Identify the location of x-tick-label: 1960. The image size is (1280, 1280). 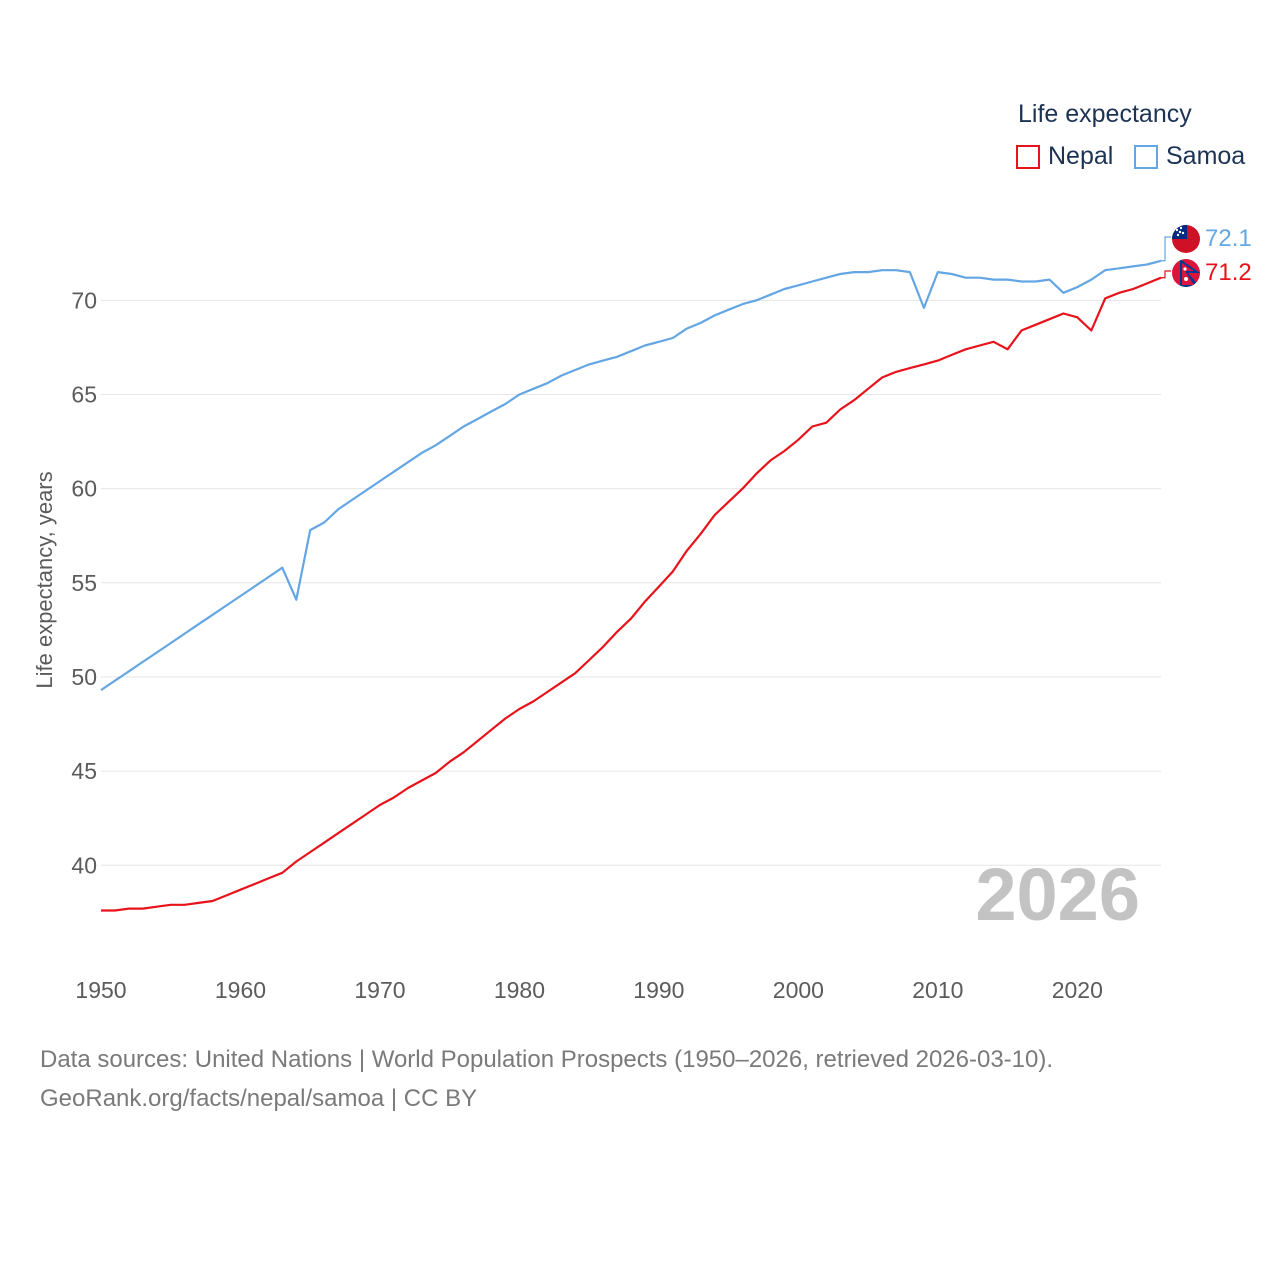
(240, 990).